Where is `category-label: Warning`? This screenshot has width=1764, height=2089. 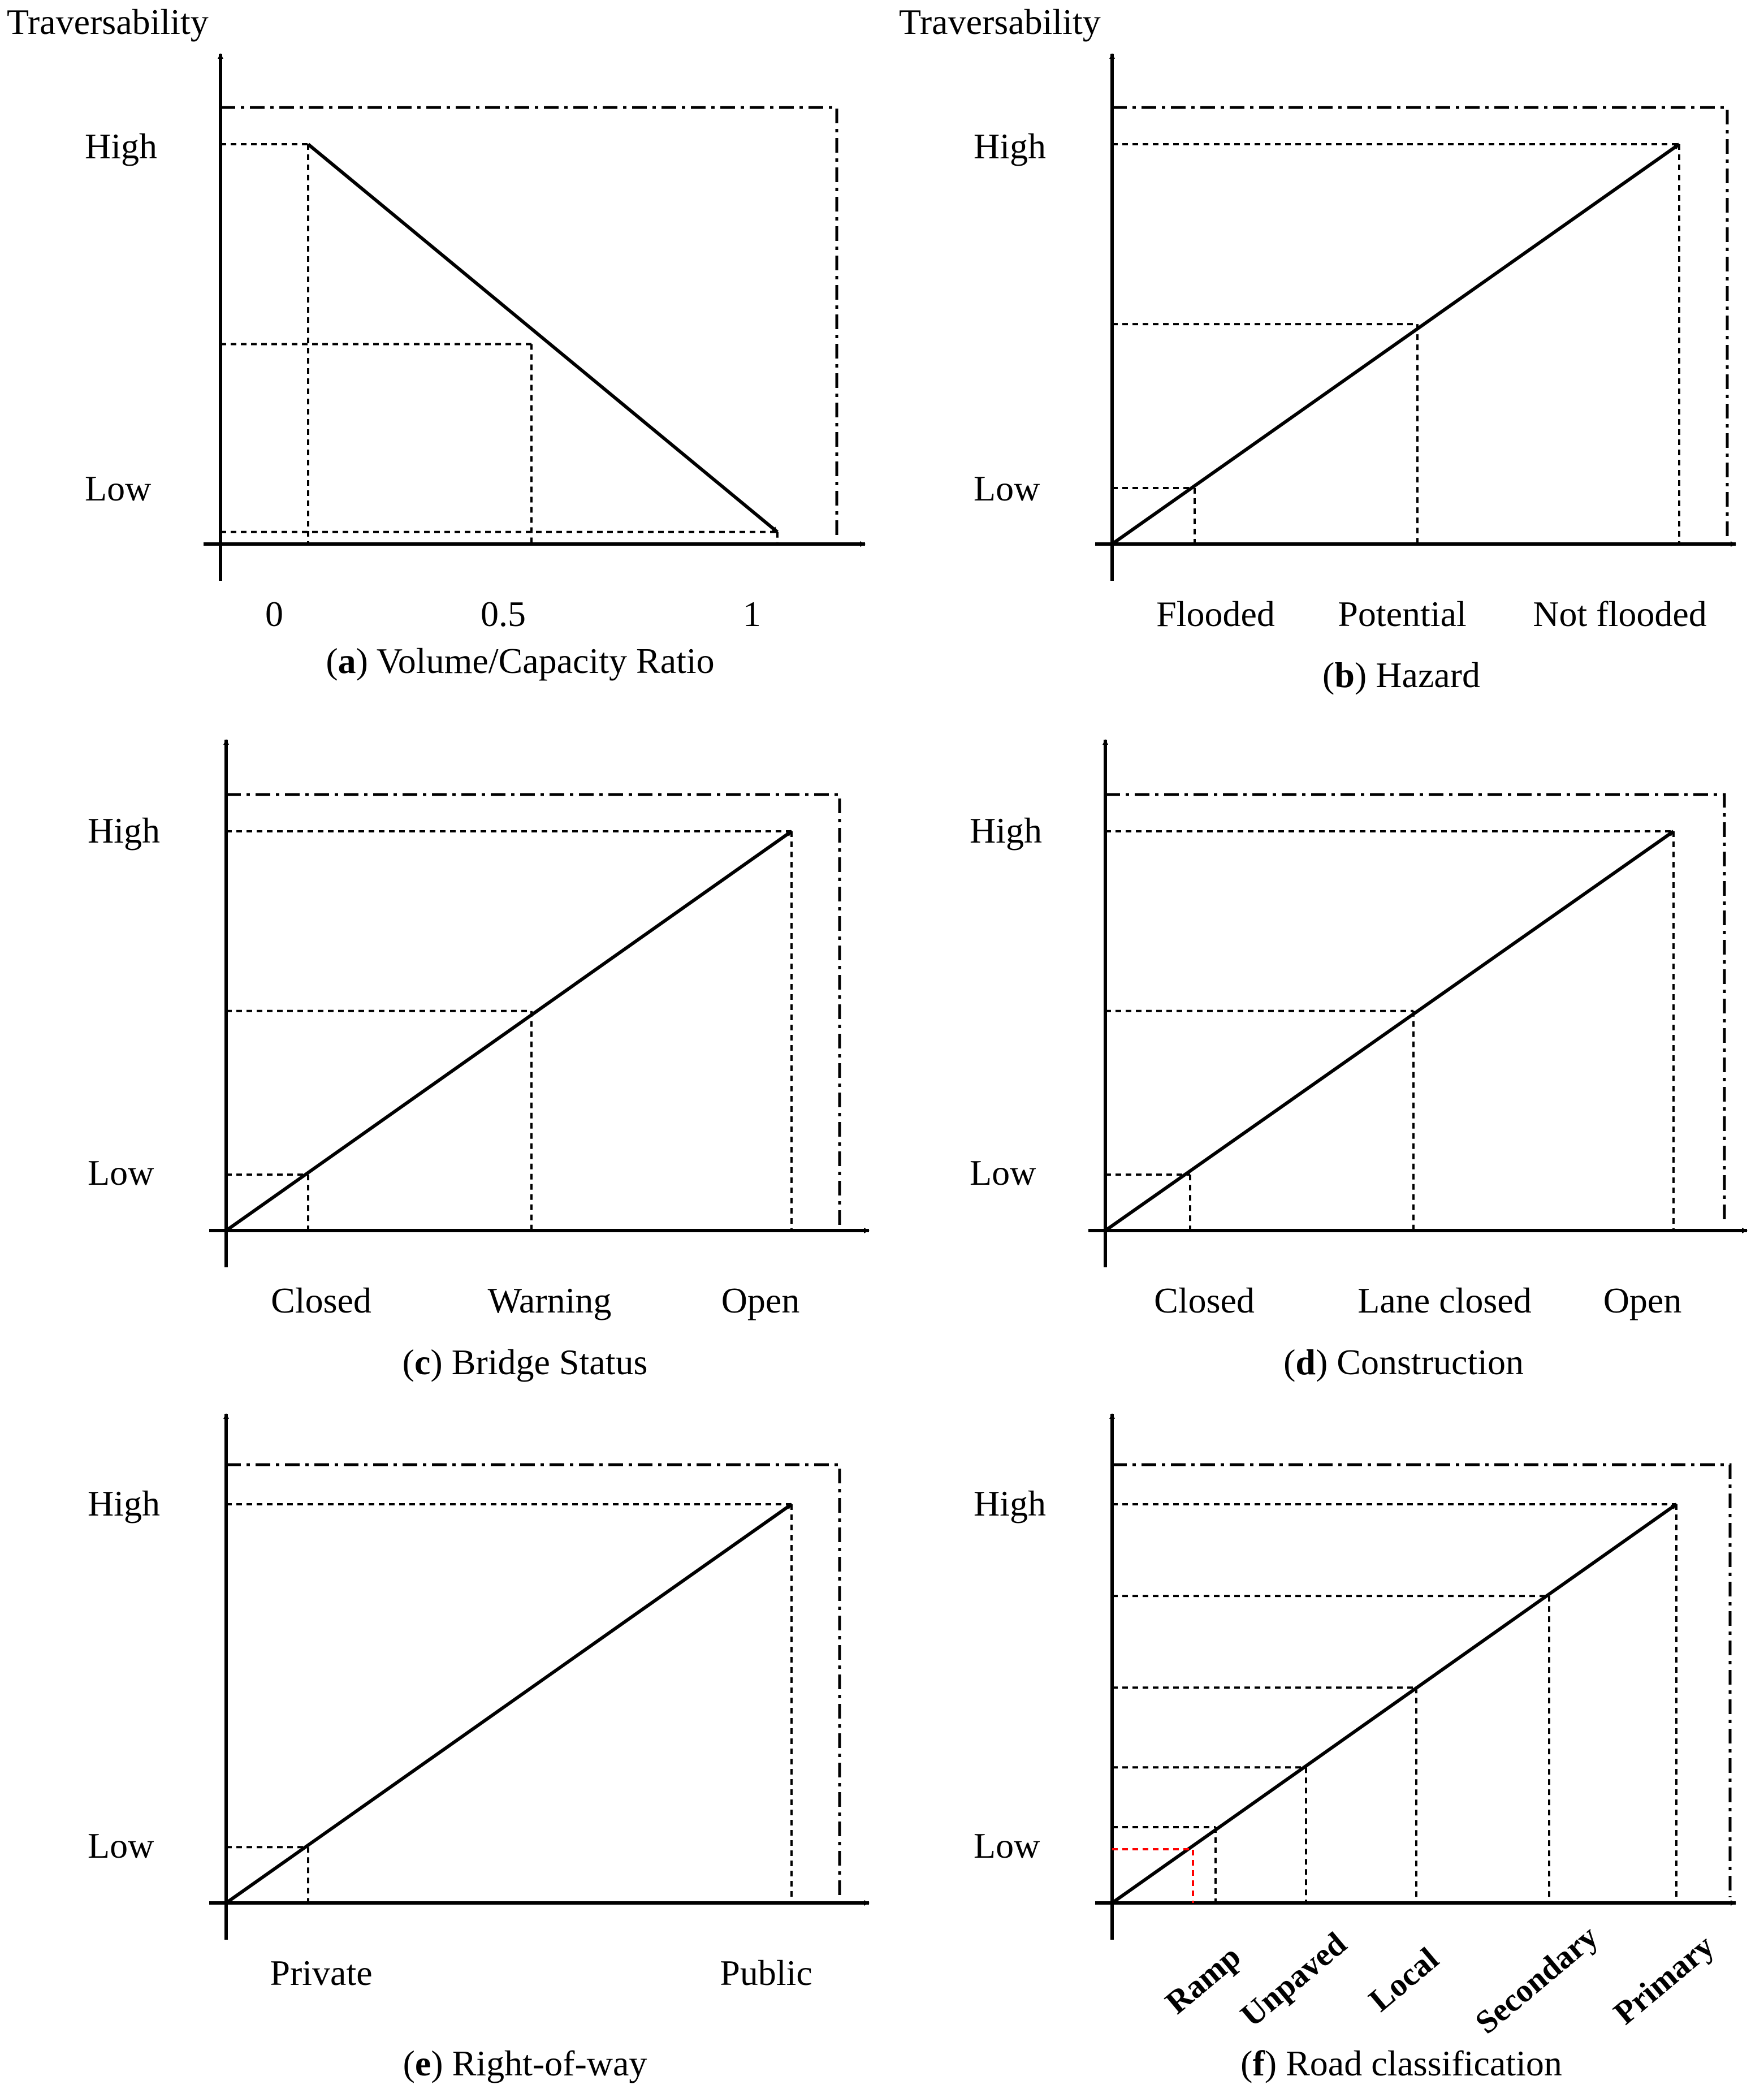
category-label: Warning is located at coordinates (550, 1300).